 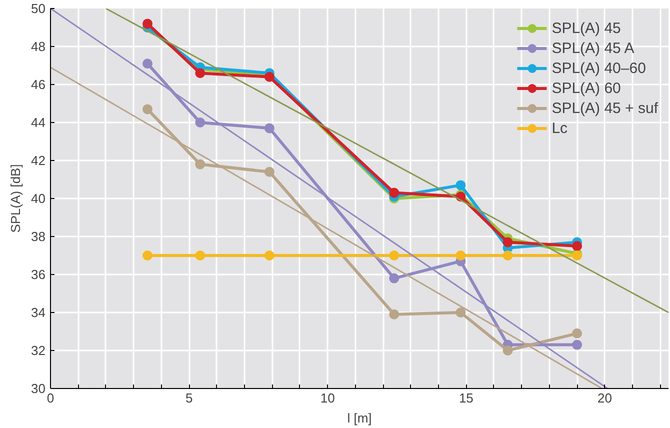 What do you see at coordinates (38, 46) in the screenshot?
I see `y-tick-label: 48` at bounding box center [38, 46].